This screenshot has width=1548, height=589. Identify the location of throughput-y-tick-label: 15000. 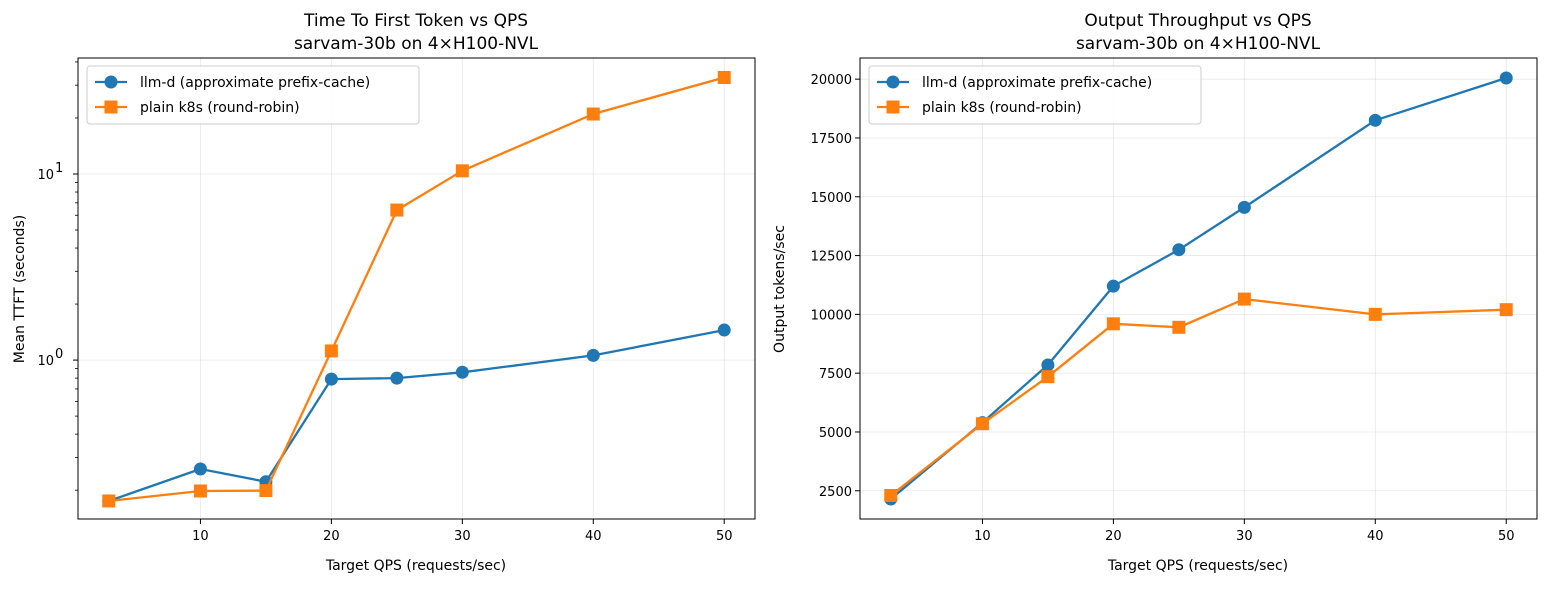
(831, 198).